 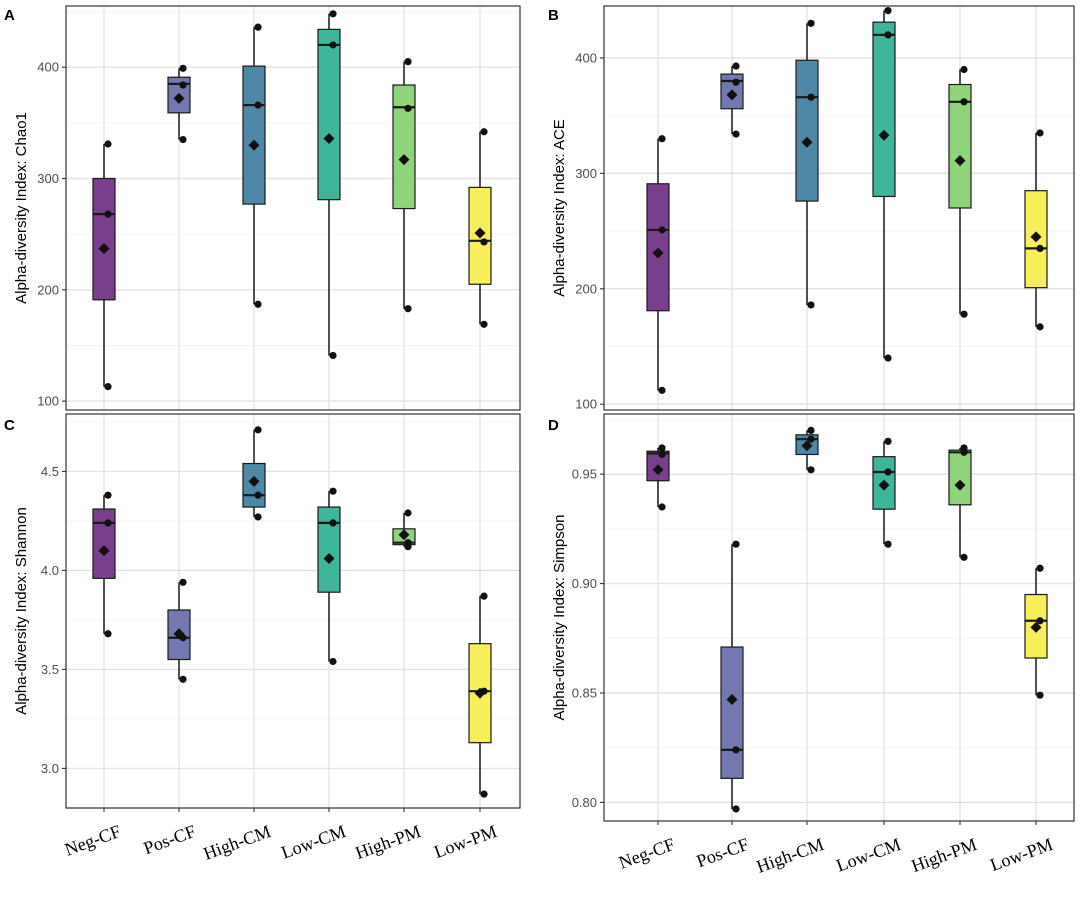 I want to click on y-tick-label: 400, so click(x=586, y=57).